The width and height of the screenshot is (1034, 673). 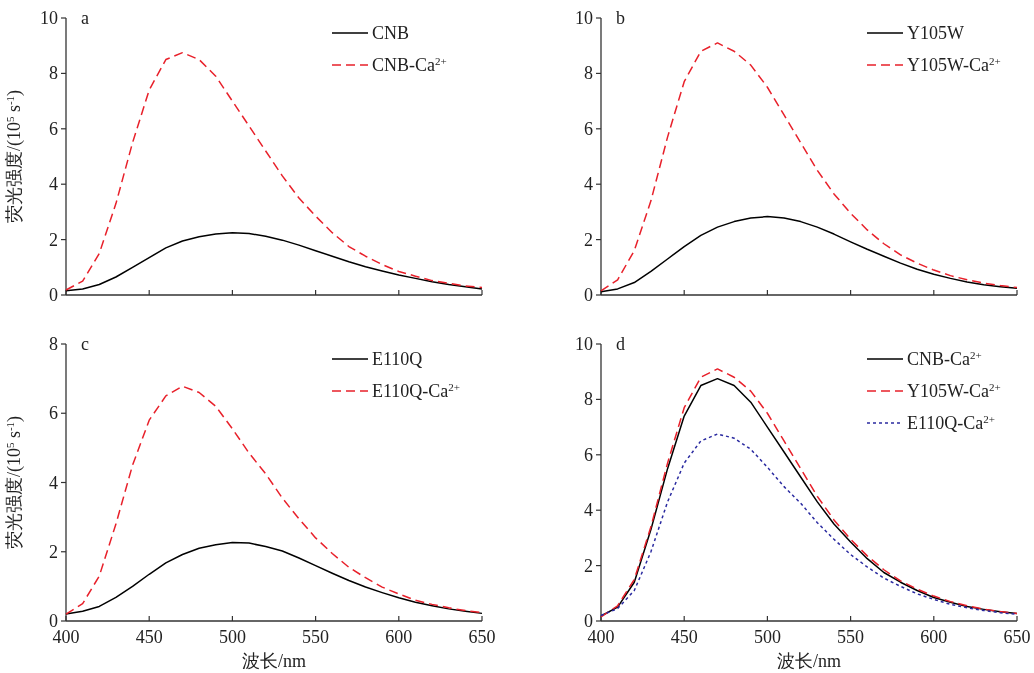 What do you see at coordinates (85, 18) in the screenshot?
I see `chart-title: a` at bounding box center [85, 18].